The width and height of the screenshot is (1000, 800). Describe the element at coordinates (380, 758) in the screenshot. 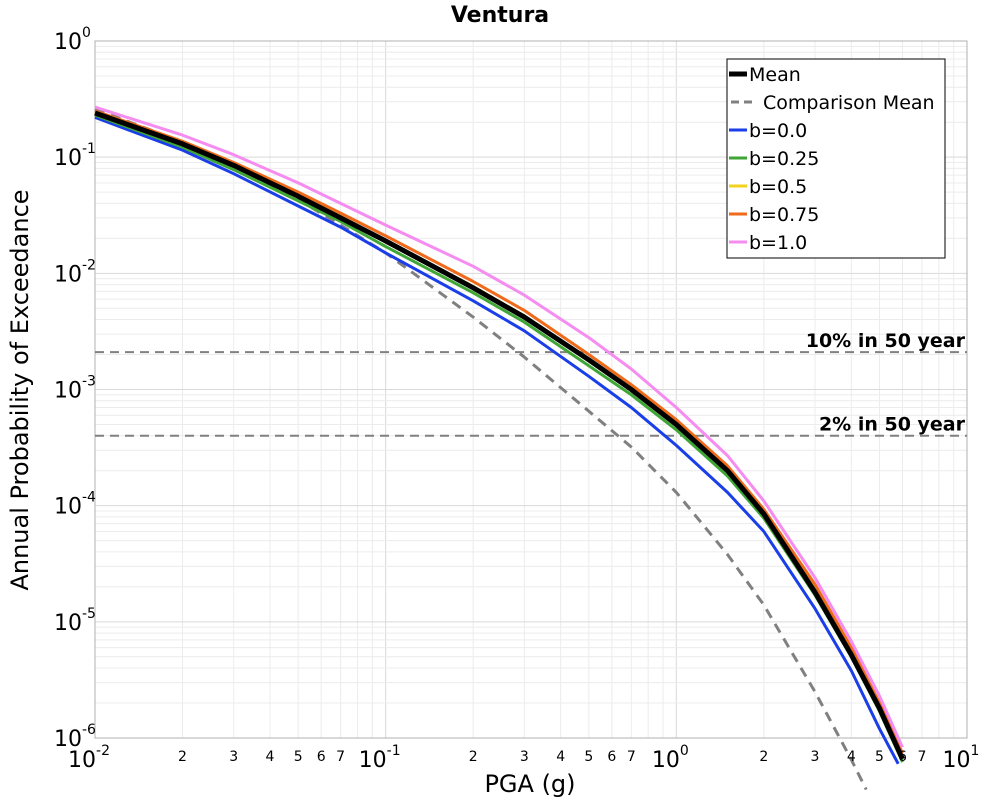

I see `x-major-tick-label: 10⁻¹` at that location.